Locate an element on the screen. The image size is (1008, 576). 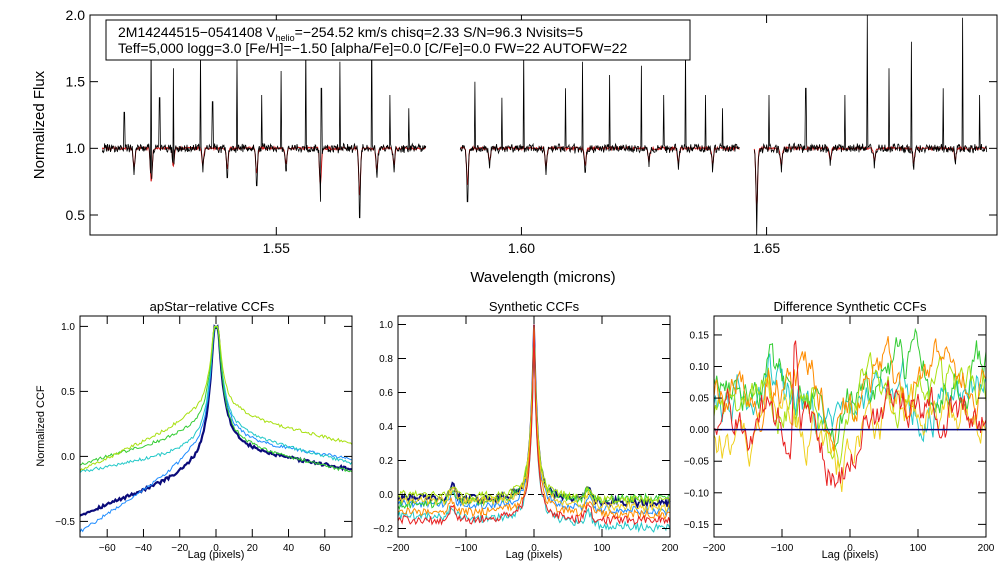
difference-ccf-y-tick-label: 0.00 is located at coordinates (700, 430).